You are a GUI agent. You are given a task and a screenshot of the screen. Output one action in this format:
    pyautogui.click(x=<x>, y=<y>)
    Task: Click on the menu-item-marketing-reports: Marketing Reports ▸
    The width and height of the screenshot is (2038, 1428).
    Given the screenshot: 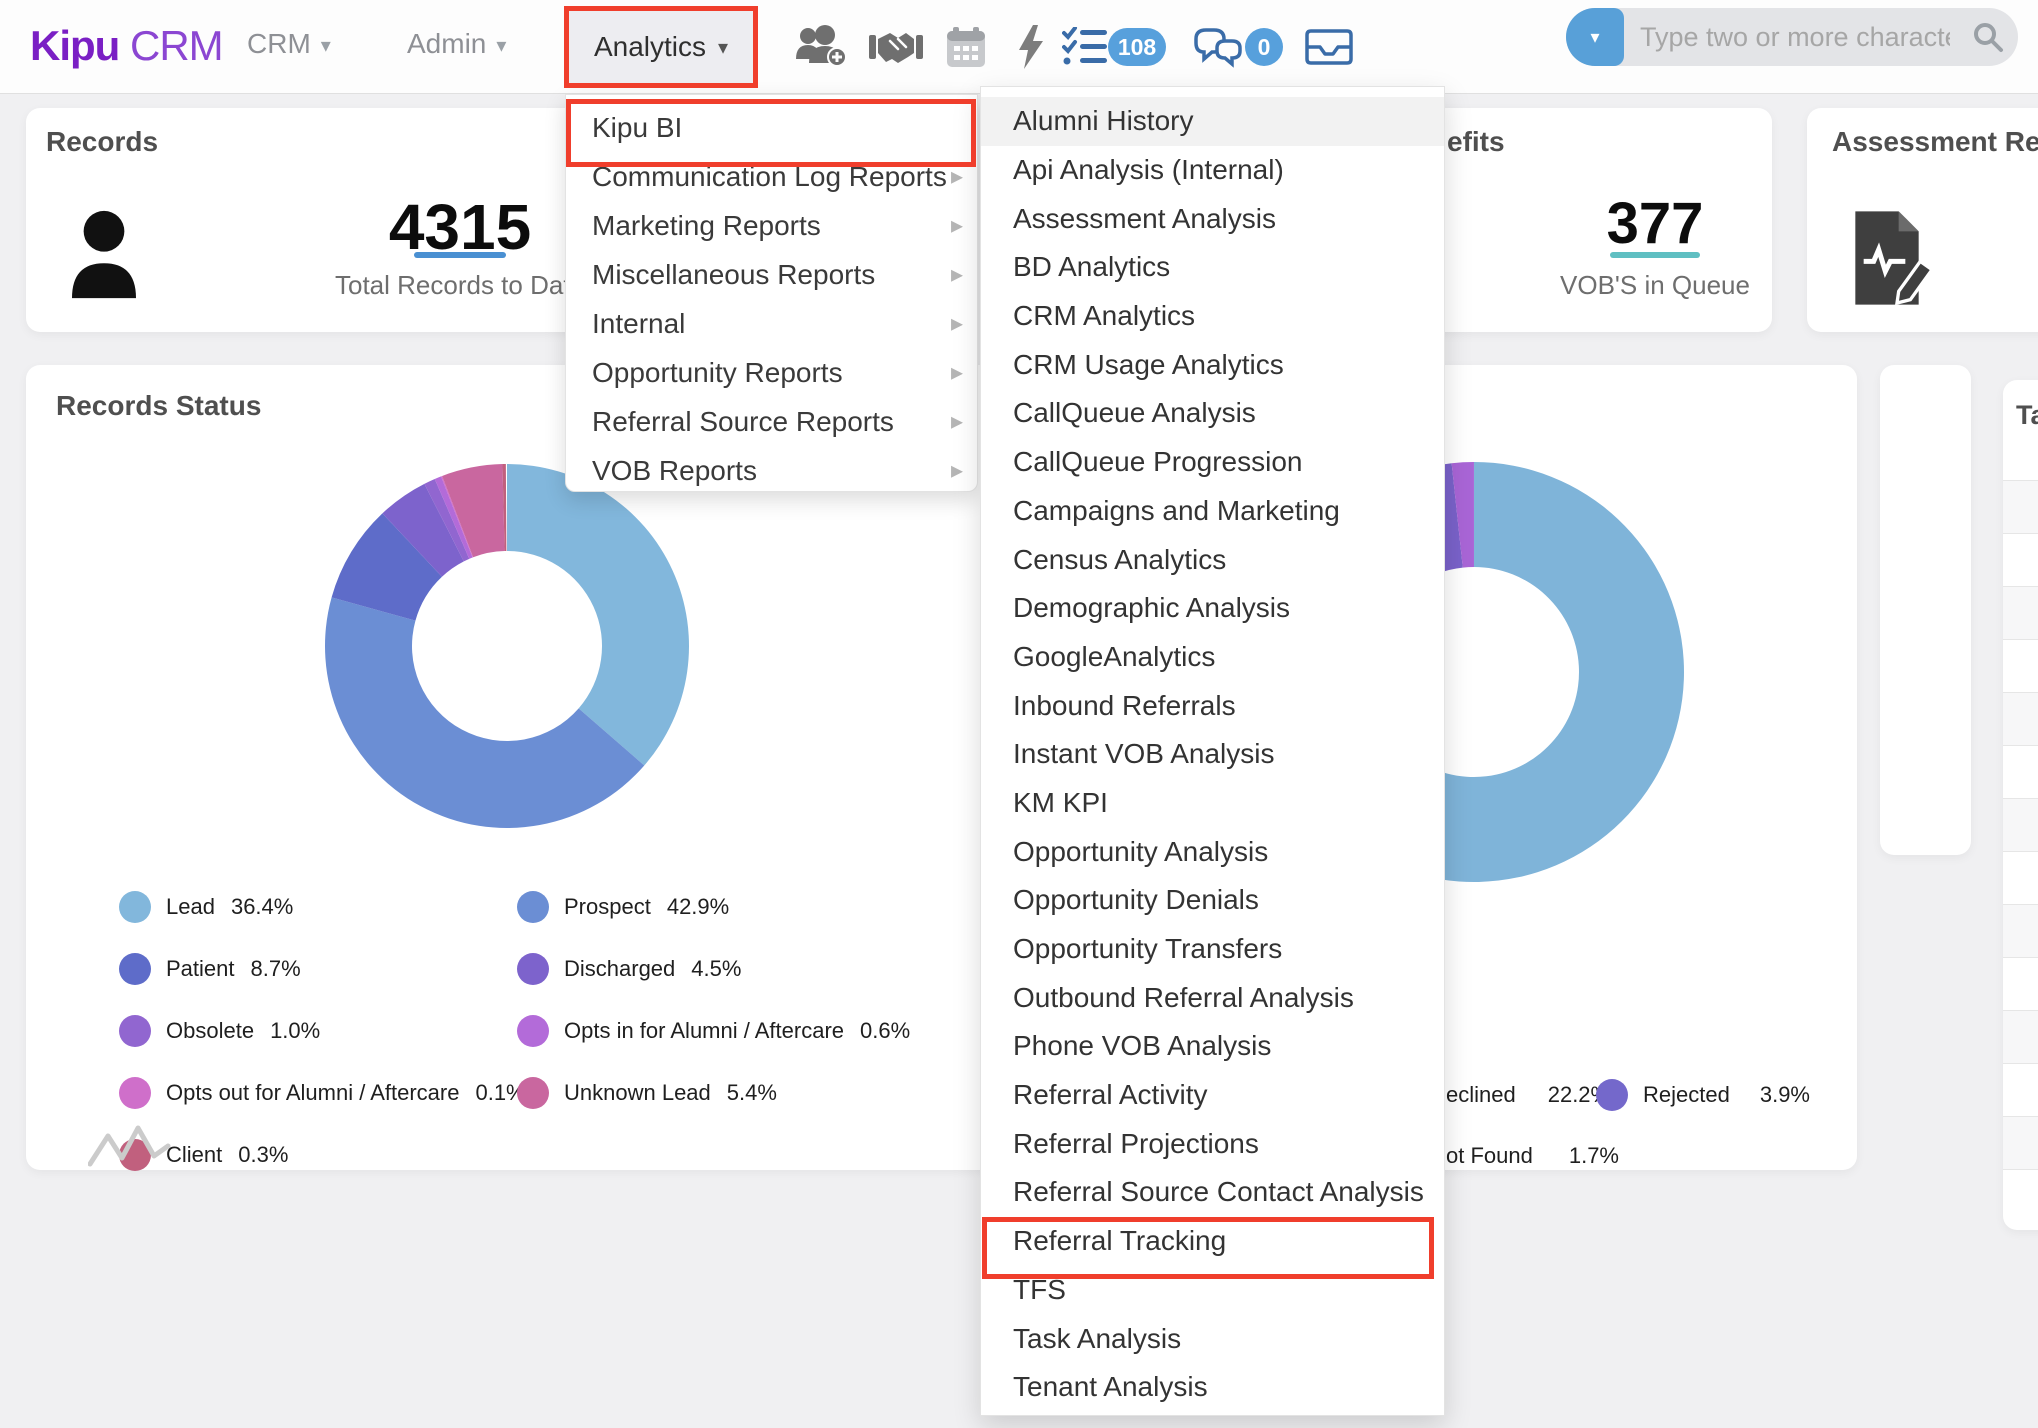 What is the action you would take?
    pyautogui.click(x=771, y=225)
    